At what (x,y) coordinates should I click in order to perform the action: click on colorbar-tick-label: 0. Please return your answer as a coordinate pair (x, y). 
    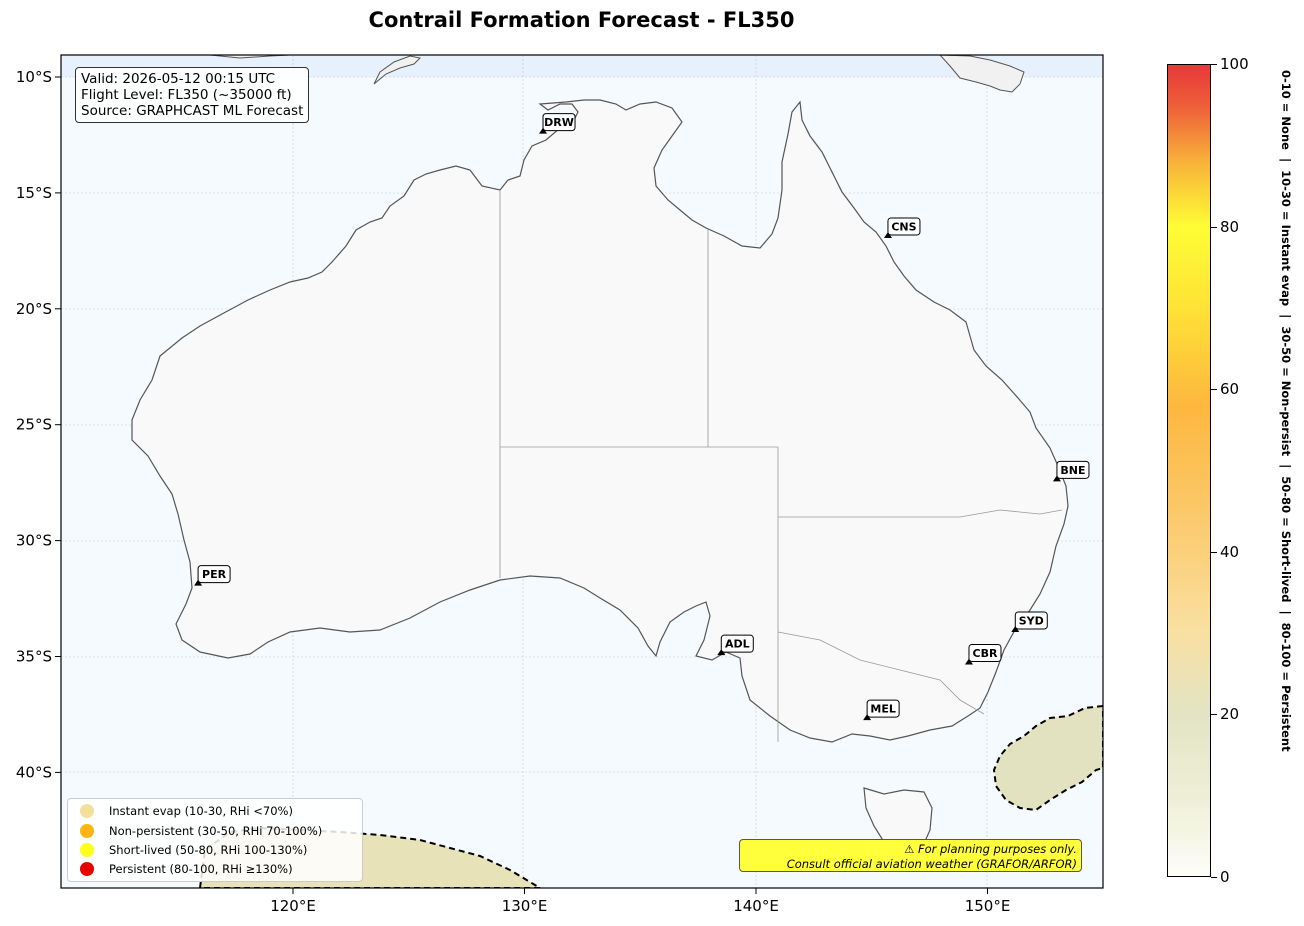
    Looking at the image, I should click on (1225, 877).